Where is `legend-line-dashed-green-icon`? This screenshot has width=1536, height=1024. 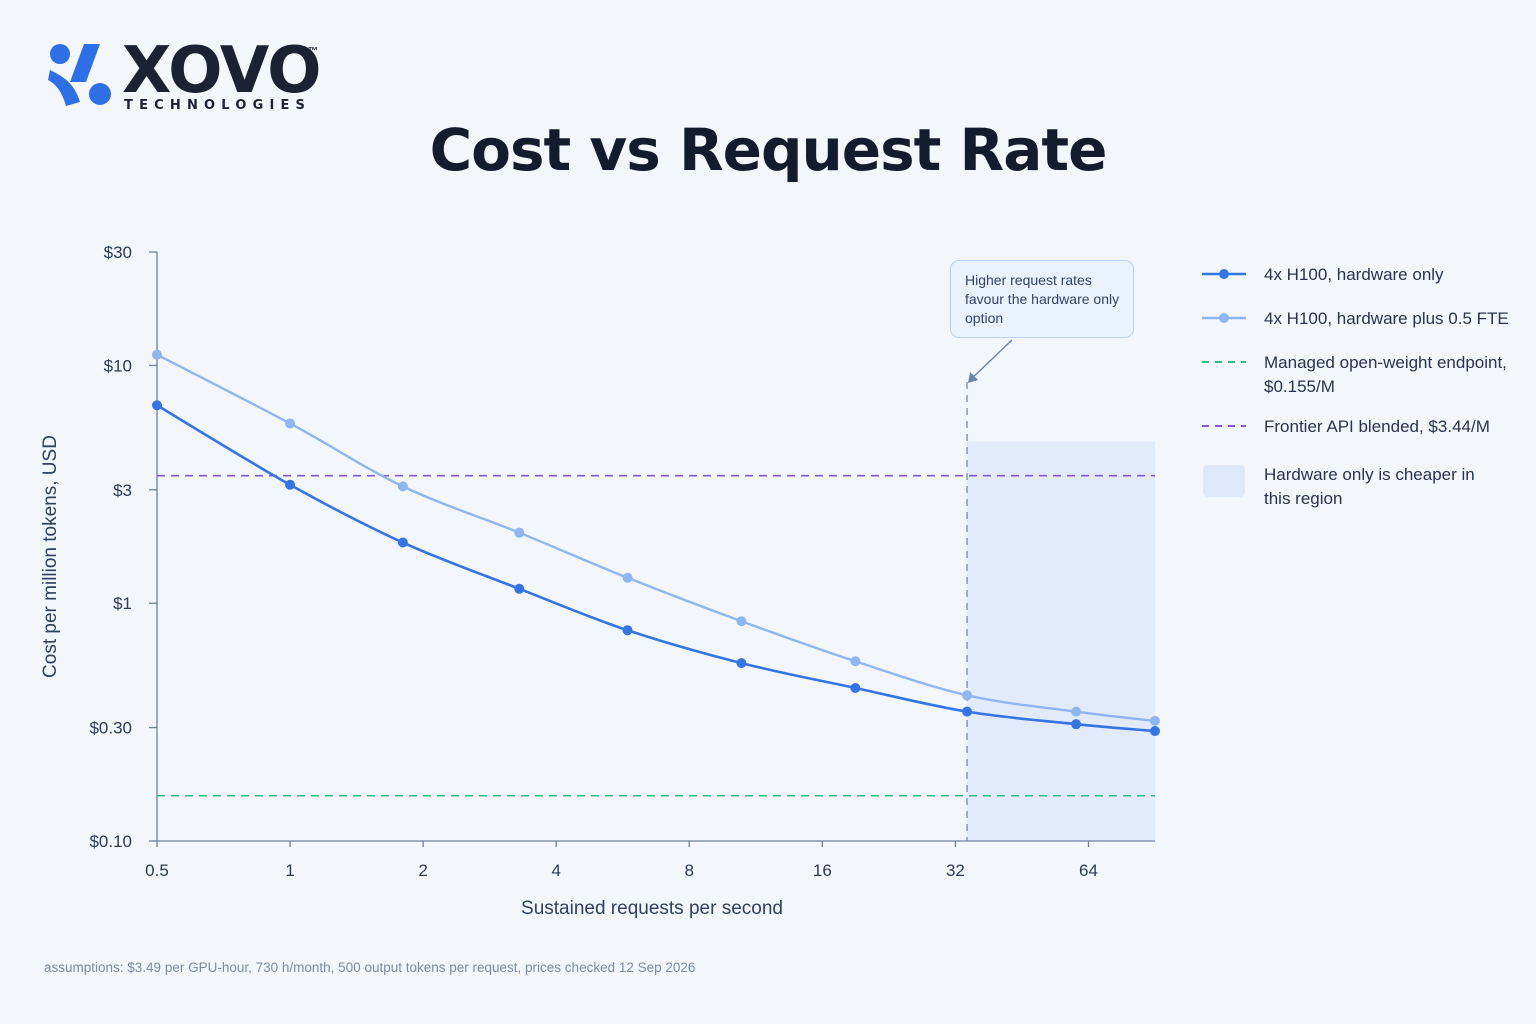
legend-line-dashed-green-icon is located at coordinates (1224, 362).